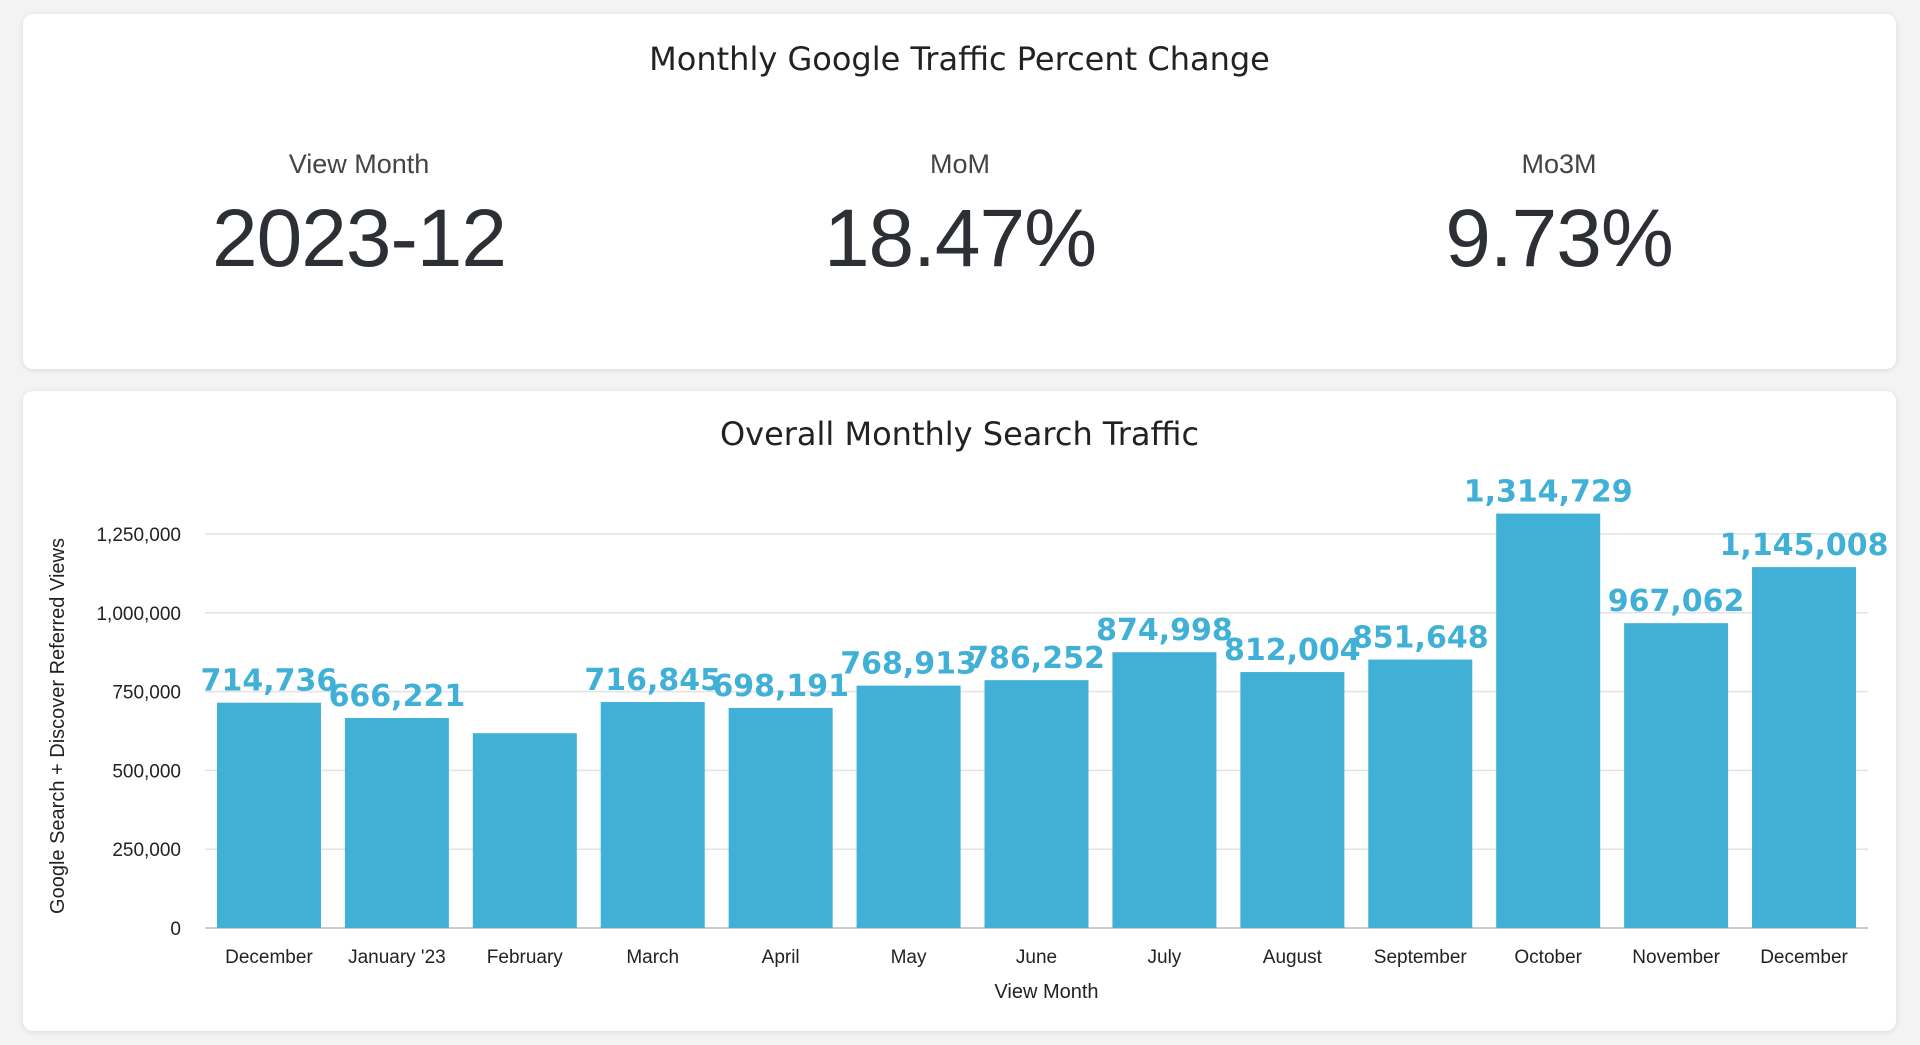  I want to click on data-label: 786,252, so click(1036, 658).